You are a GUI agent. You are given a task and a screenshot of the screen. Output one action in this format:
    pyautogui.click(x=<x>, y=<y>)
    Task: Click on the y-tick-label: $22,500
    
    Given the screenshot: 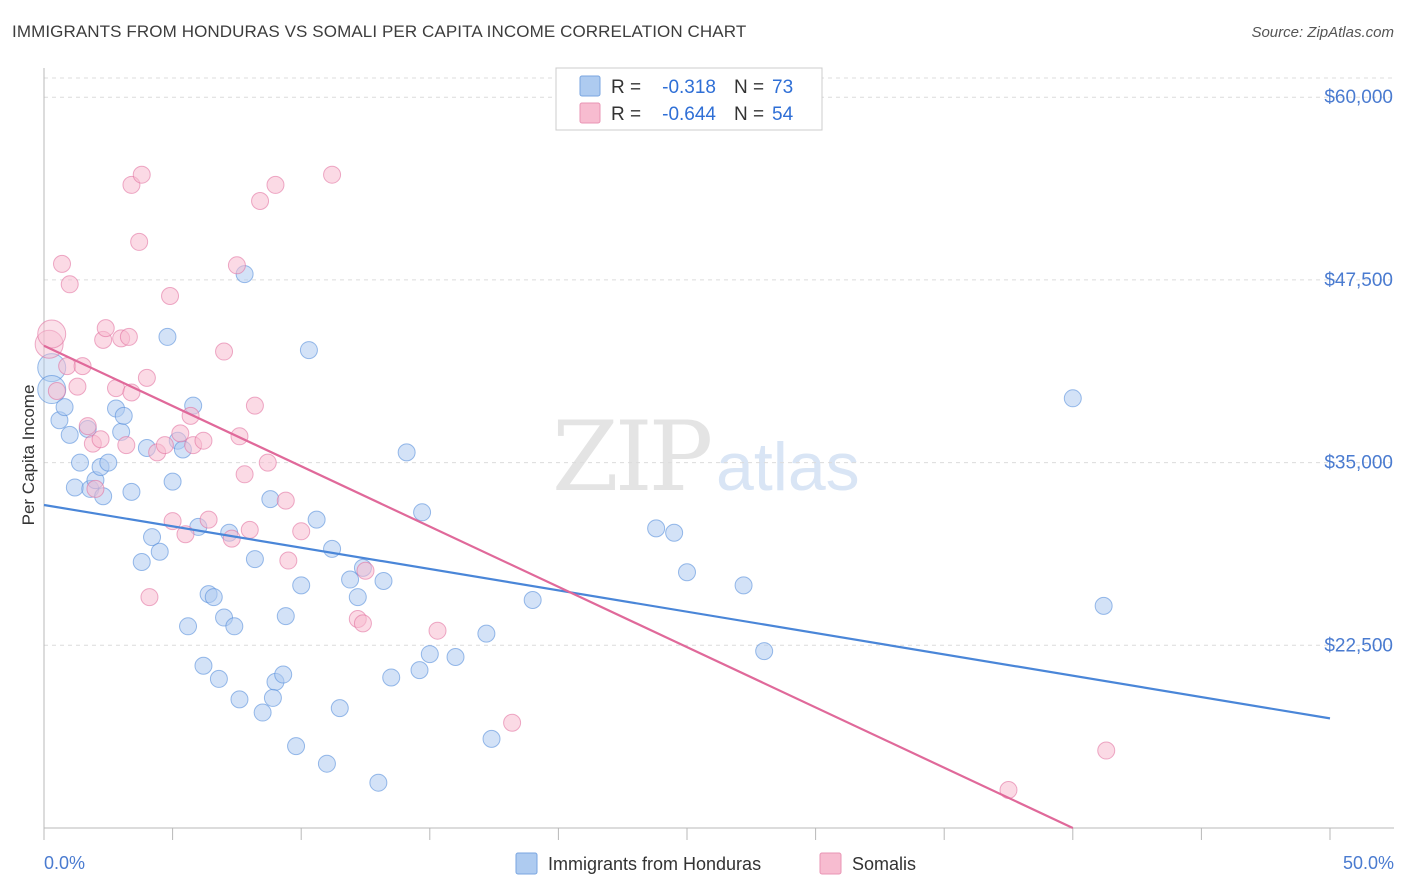 What is the action you would take?
    pyautogui.click(x=1358, y=645)
    